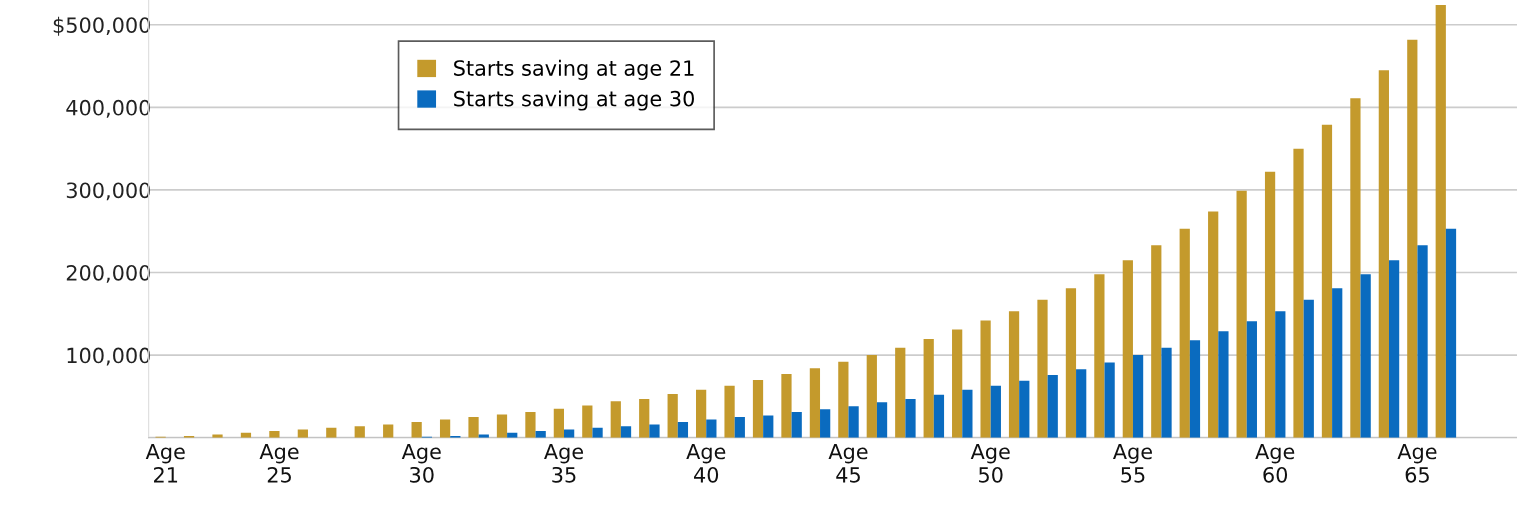 The height and width of the screenshot is (506, 1517). Describe the element at coordinates (848, 463) in the screenshot. I see `x-tick-label: Age 45` at that location.